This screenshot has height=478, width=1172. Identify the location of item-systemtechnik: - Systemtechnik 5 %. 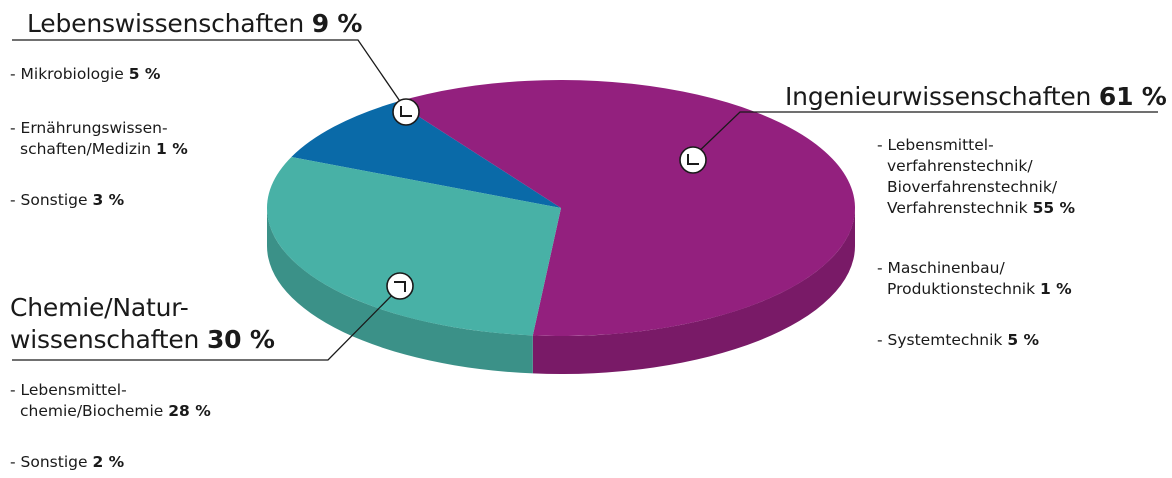
(958, 340).